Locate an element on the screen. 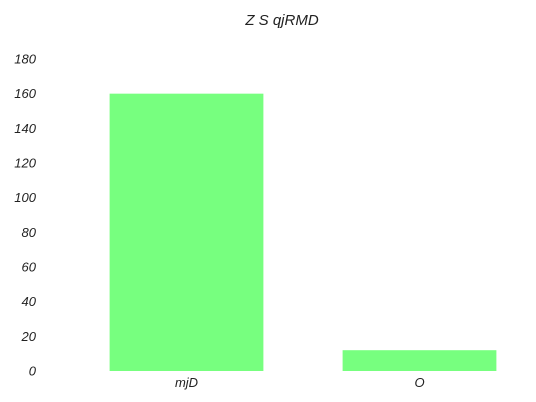  y-tick-label: 100 is located at coordinates (25, 197).